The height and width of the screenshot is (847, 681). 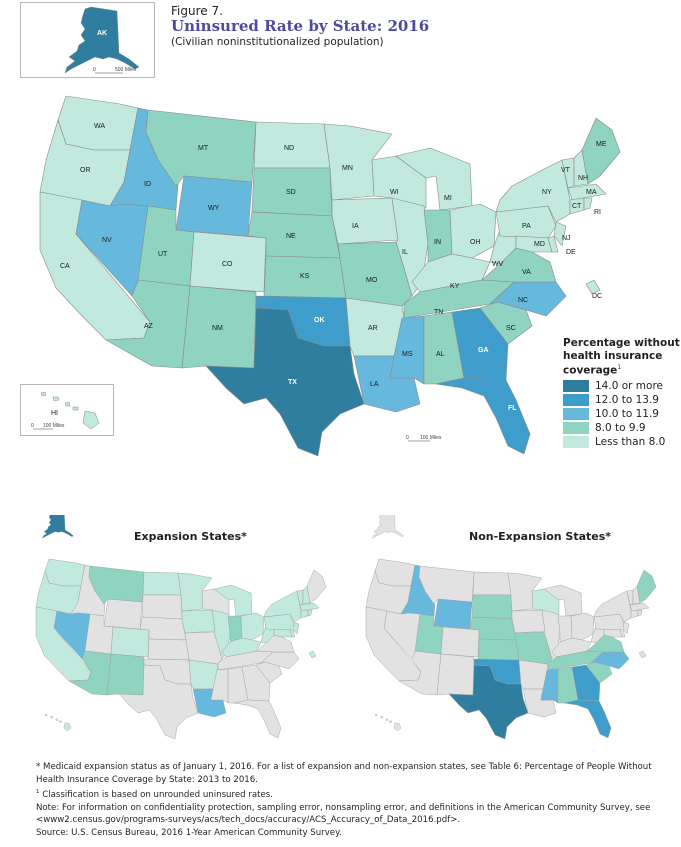 I want to click on legend-item: 10.0 to 11.9, so click(x=622, y=414).